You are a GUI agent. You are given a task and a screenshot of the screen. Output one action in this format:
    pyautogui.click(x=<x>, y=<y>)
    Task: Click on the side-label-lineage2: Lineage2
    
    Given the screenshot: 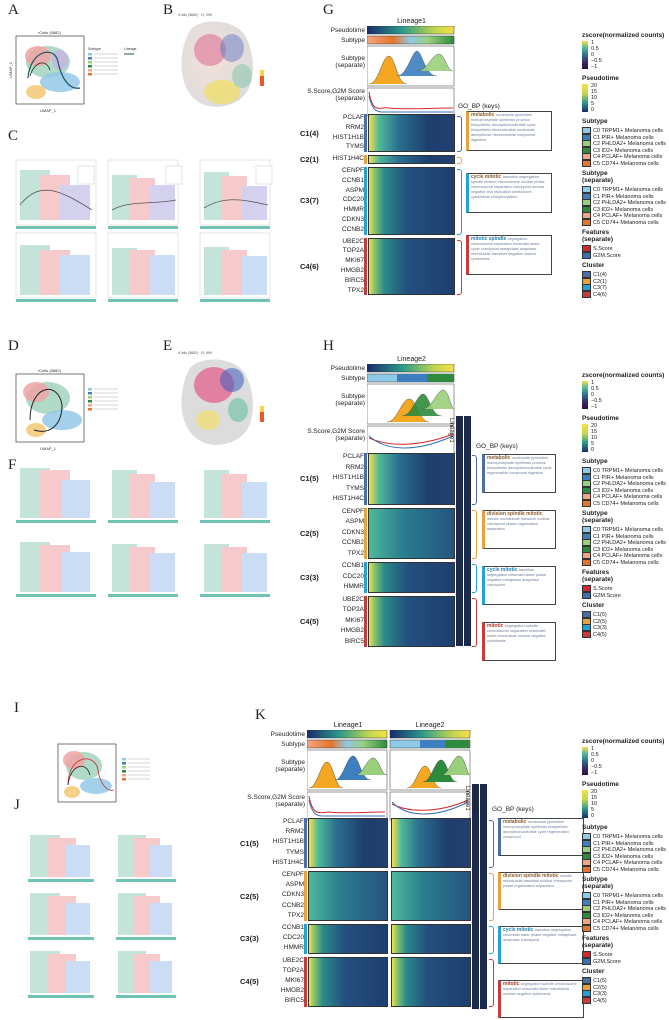 What is the action you would take?
    pyautogui.click(x=459, y=430)
    